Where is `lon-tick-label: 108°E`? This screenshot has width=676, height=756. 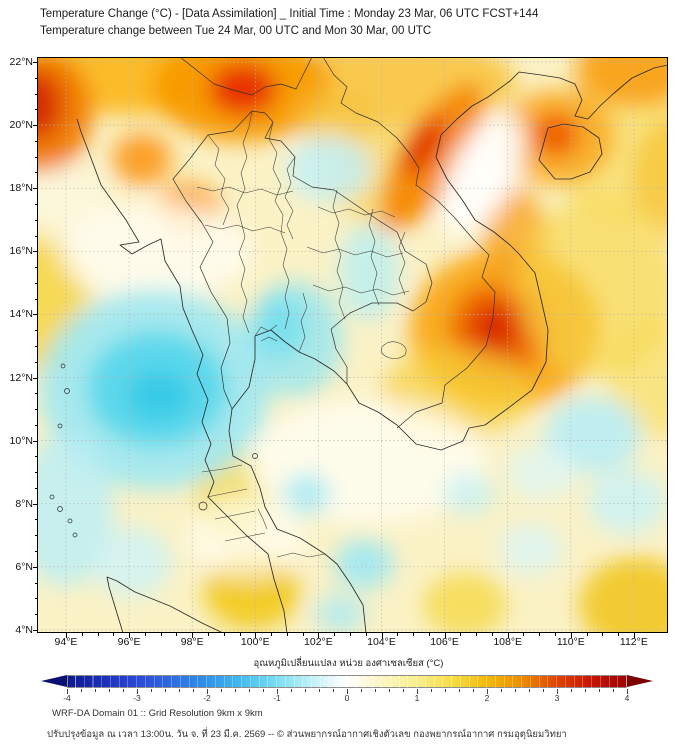 lon-tick-label: 108°E is located at coordinates (508, 642).